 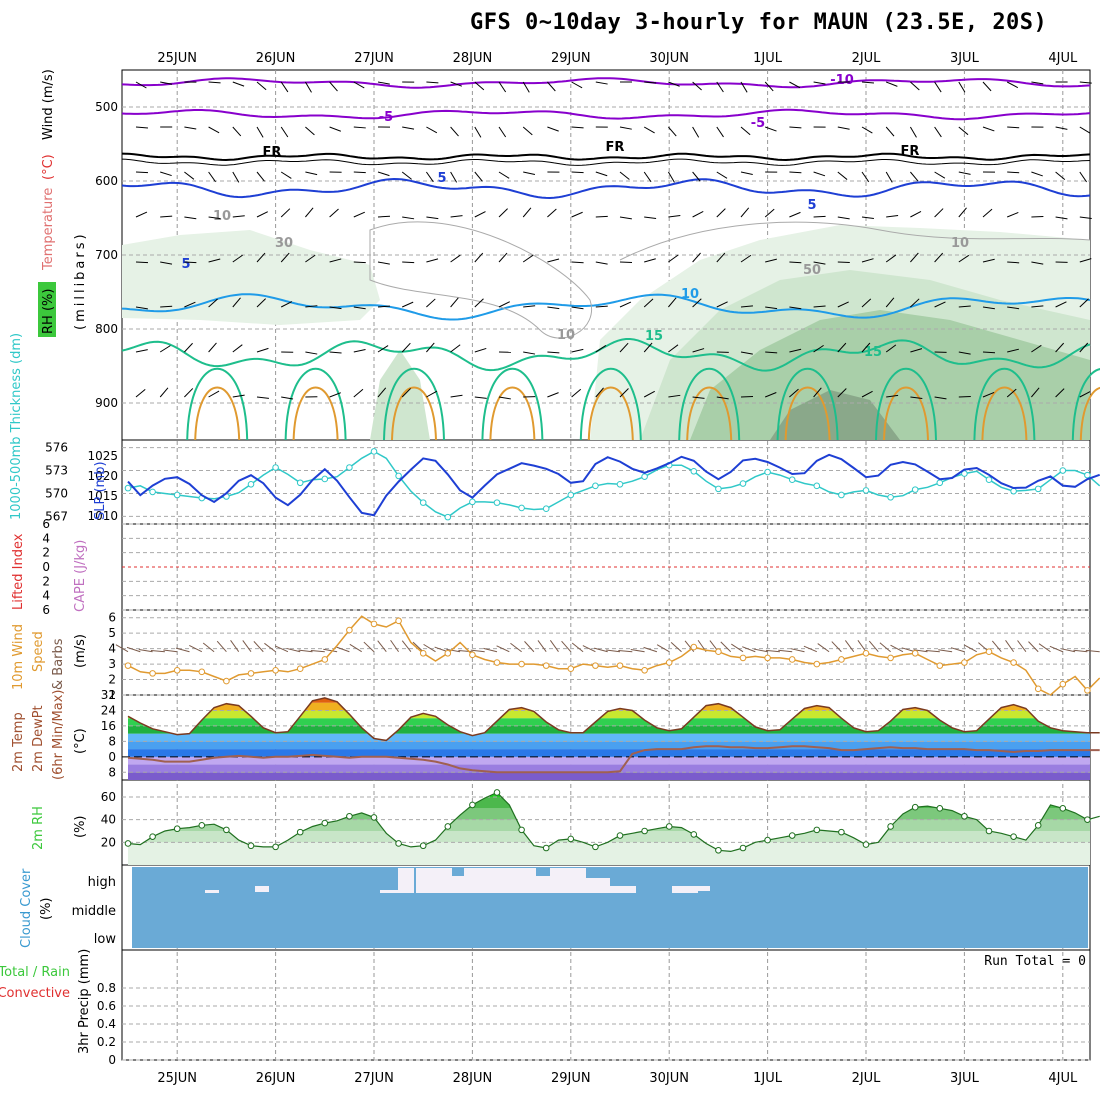 I want to click on temperature-tick-label: 8, so click(x=112, y=741).